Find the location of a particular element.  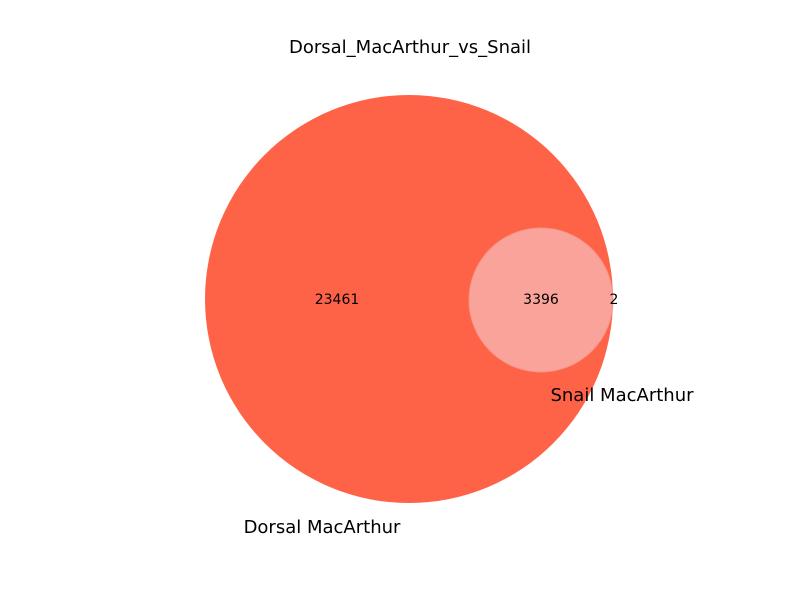

count-intersection: 3396 is located at coordinates (541, 300).